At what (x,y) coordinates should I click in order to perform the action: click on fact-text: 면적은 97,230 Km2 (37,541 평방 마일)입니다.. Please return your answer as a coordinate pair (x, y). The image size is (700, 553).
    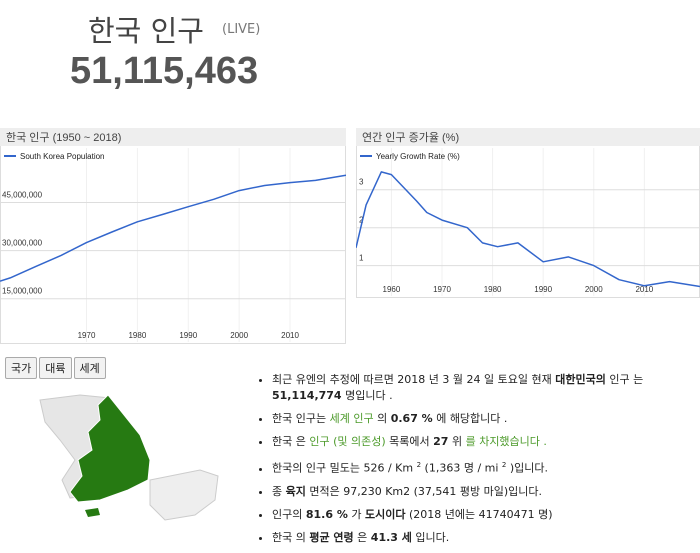
    Looking at the image, I should click on (424, 491).